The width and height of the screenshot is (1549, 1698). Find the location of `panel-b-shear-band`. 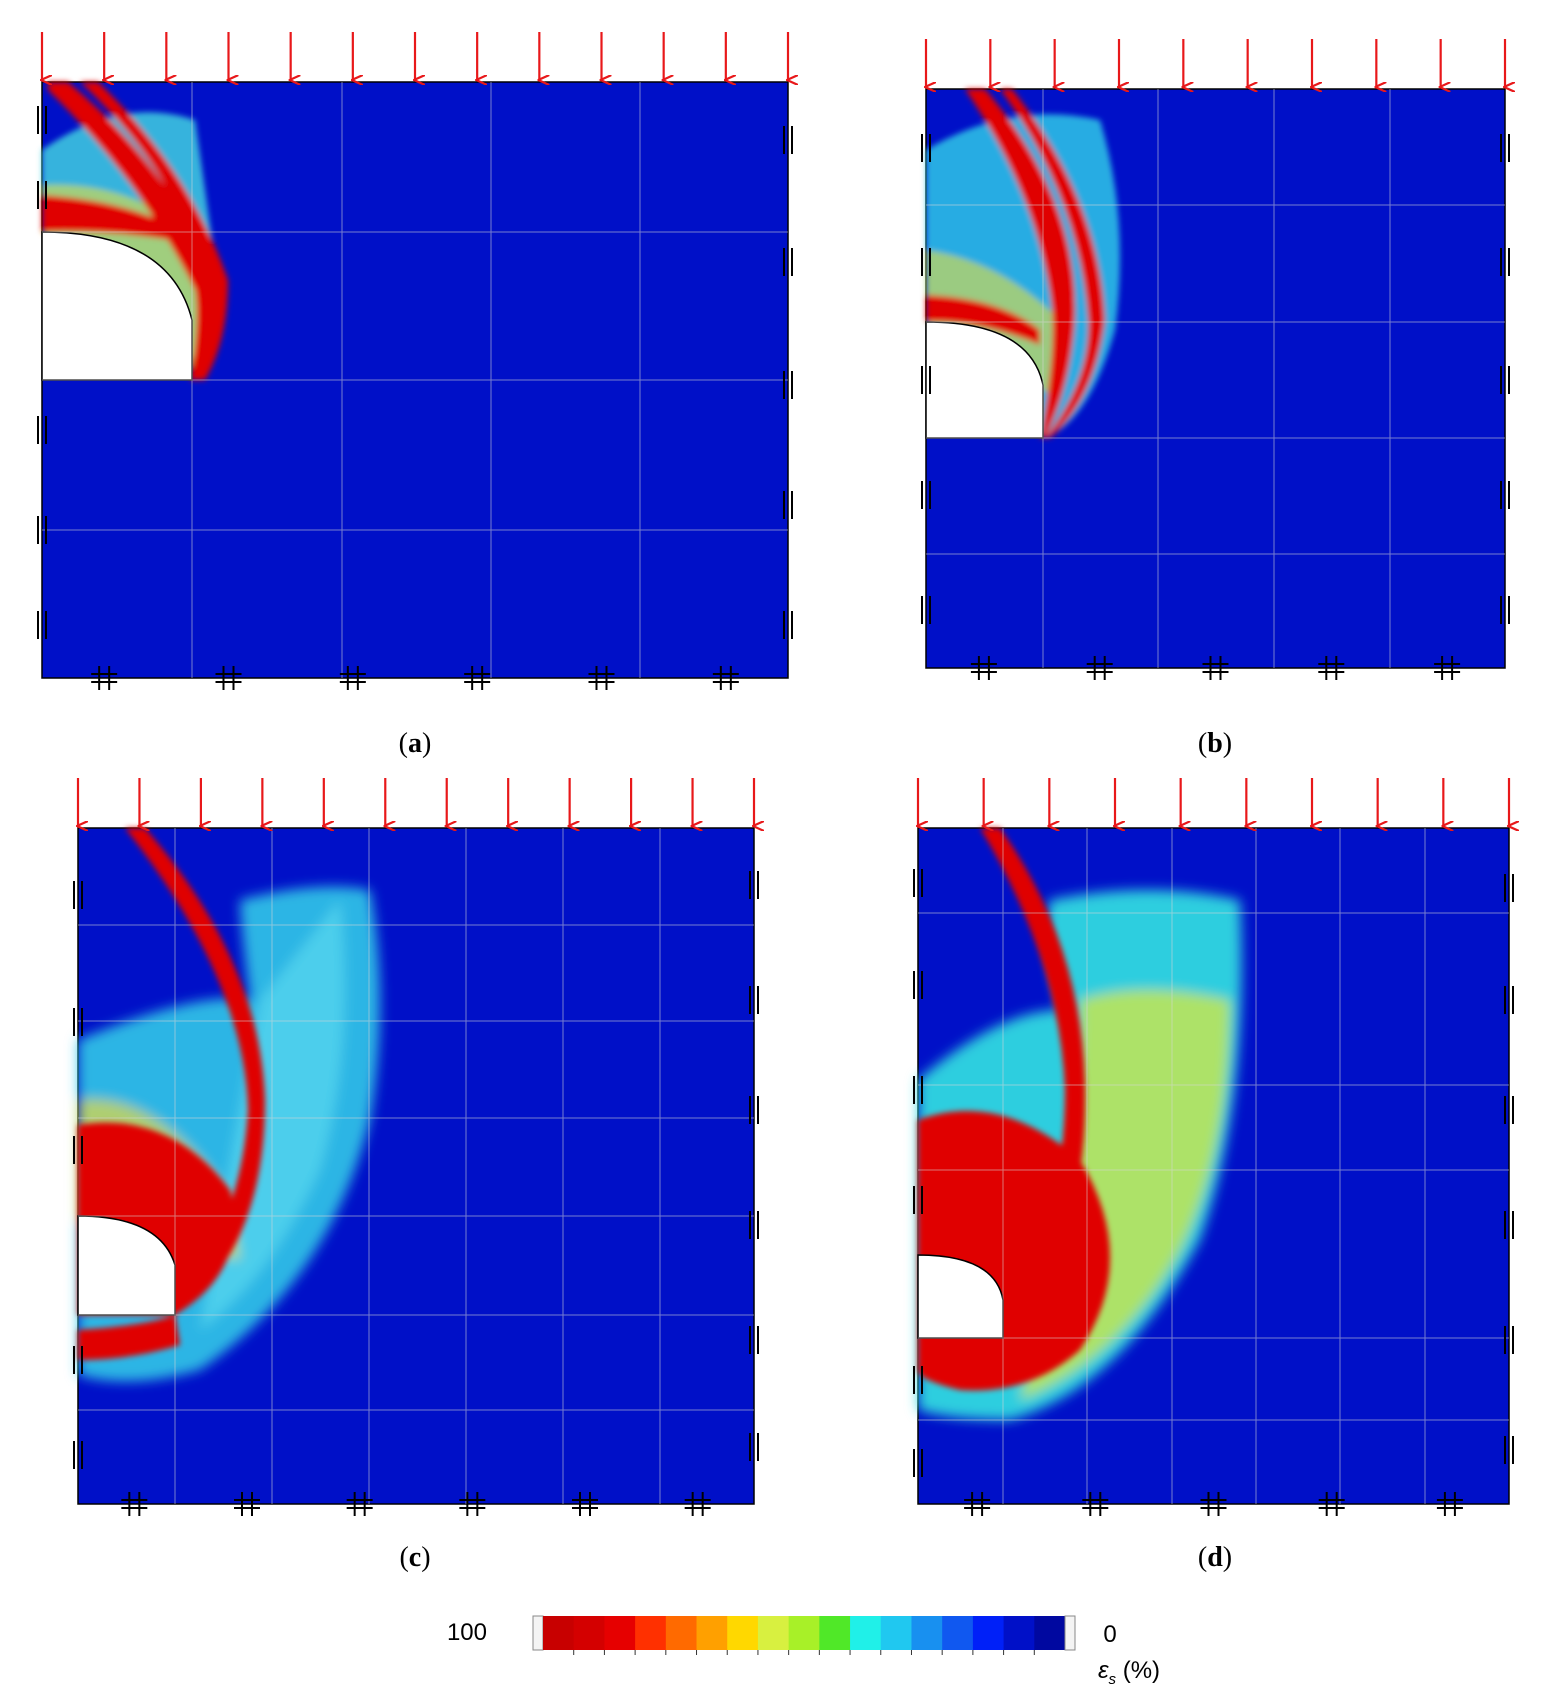

panel-b-shear-band is located at coordinates (1020, 263).